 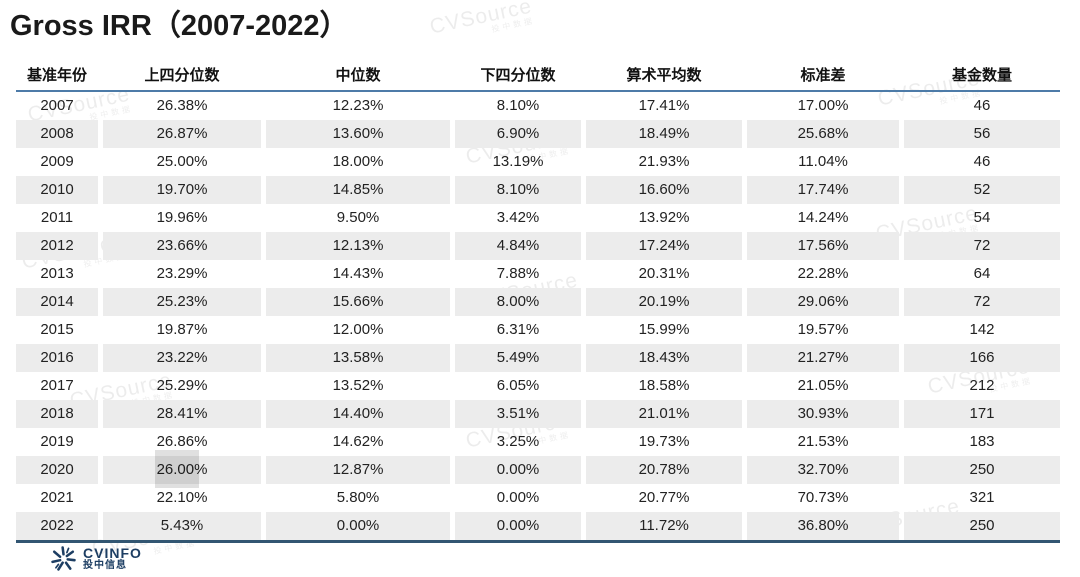 I want to click on table-cell: 20.31%, so click(x=664, y=273).